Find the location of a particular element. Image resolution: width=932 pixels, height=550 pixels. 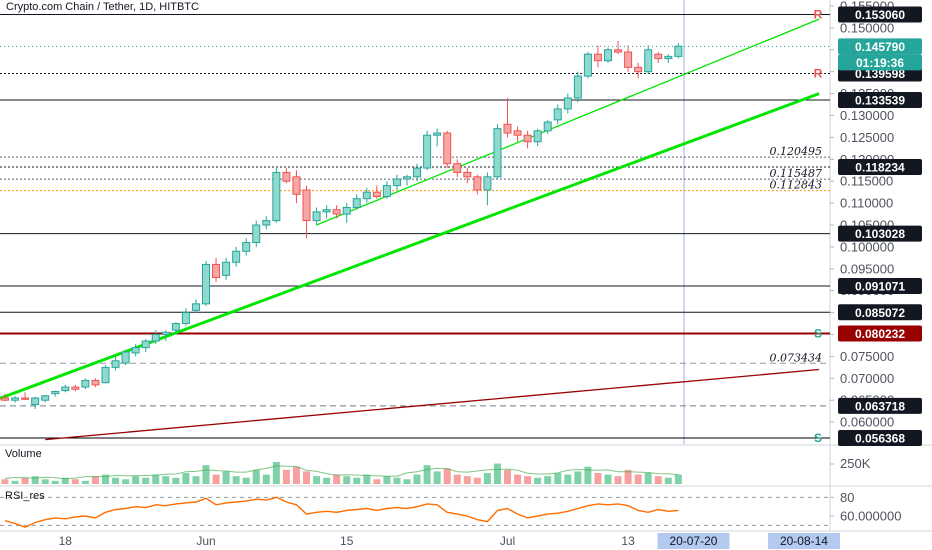

y-tick-label: 0.110000 is located at coordinates (866, 203).